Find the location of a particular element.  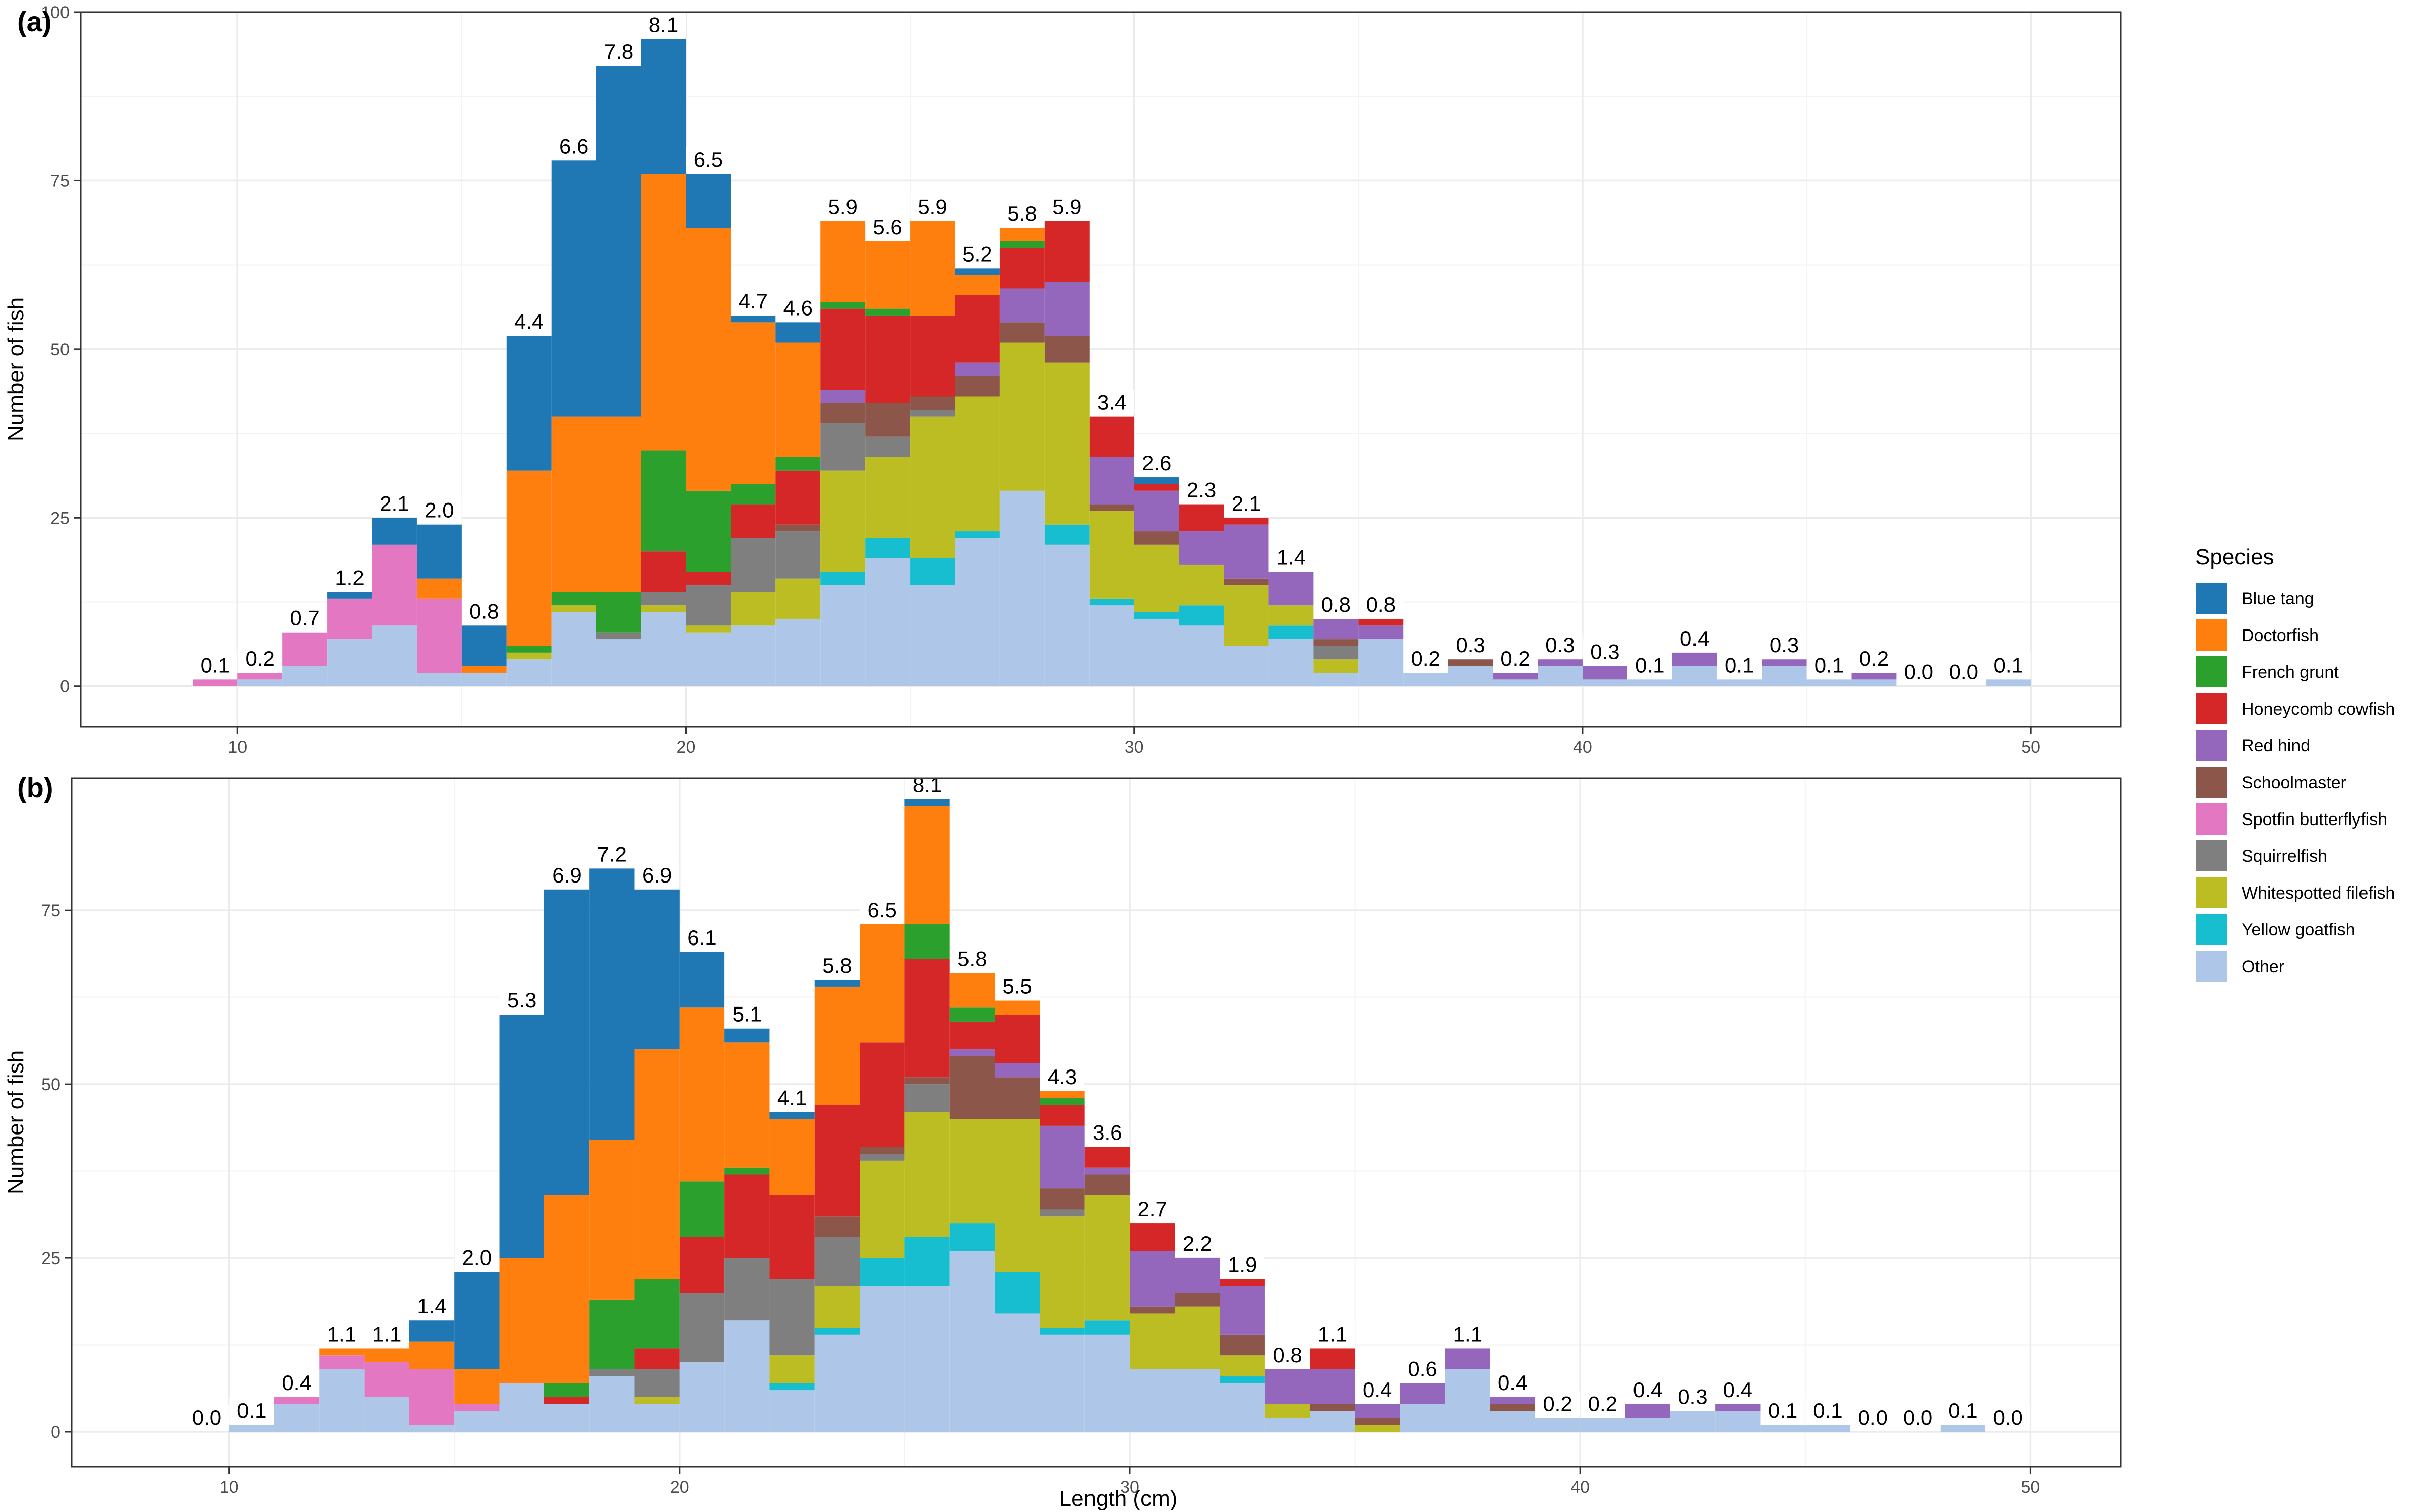

panel-b-bar-label: 4.1 is located at coordinates (792, 1097).